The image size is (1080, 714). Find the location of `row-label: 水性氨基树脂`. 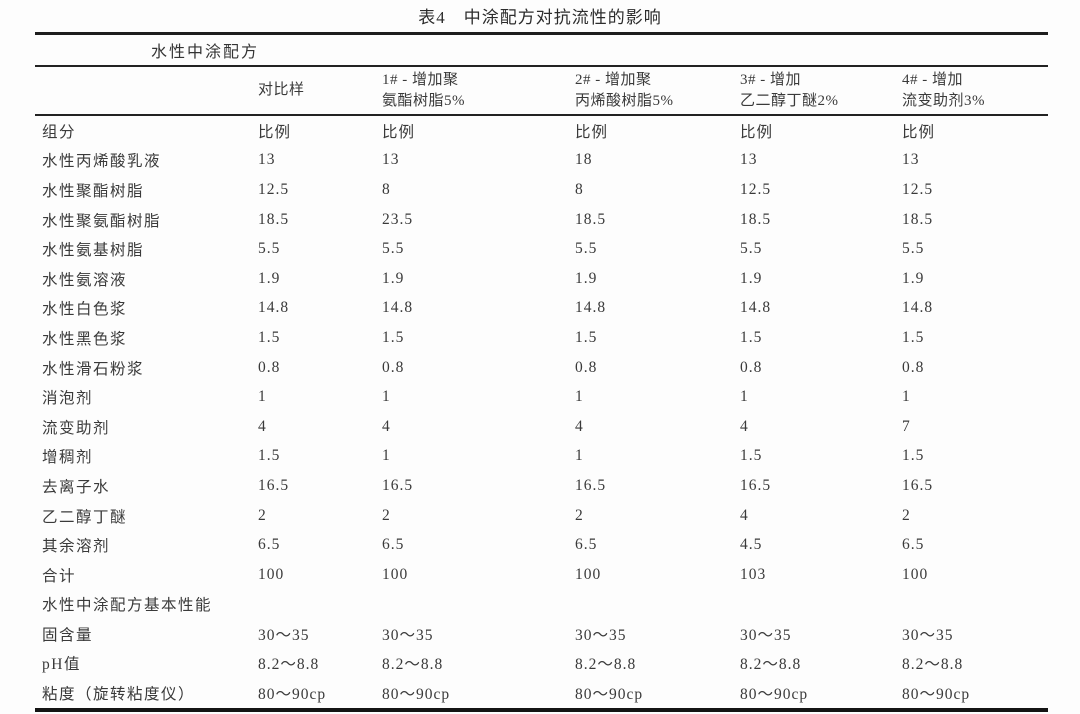

row-label: 水性氨基树脂 is located at coordinates (93, 251).